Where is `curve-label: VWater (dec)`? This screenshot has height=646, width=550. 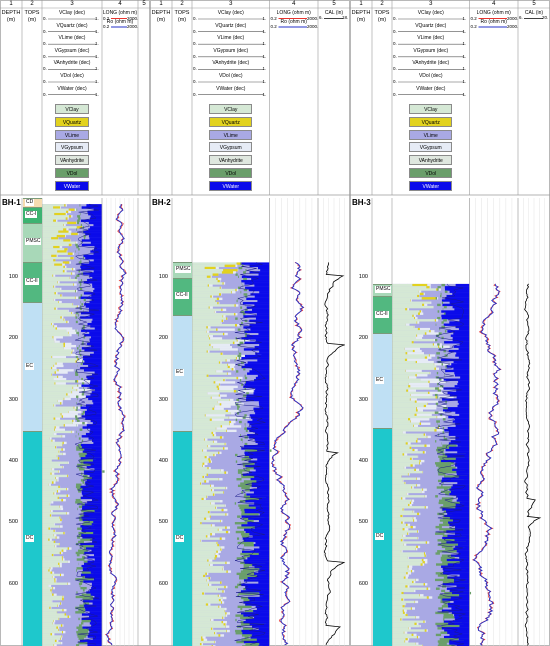
curve-label: VWater (dec) is located at coordinates (231, 88).